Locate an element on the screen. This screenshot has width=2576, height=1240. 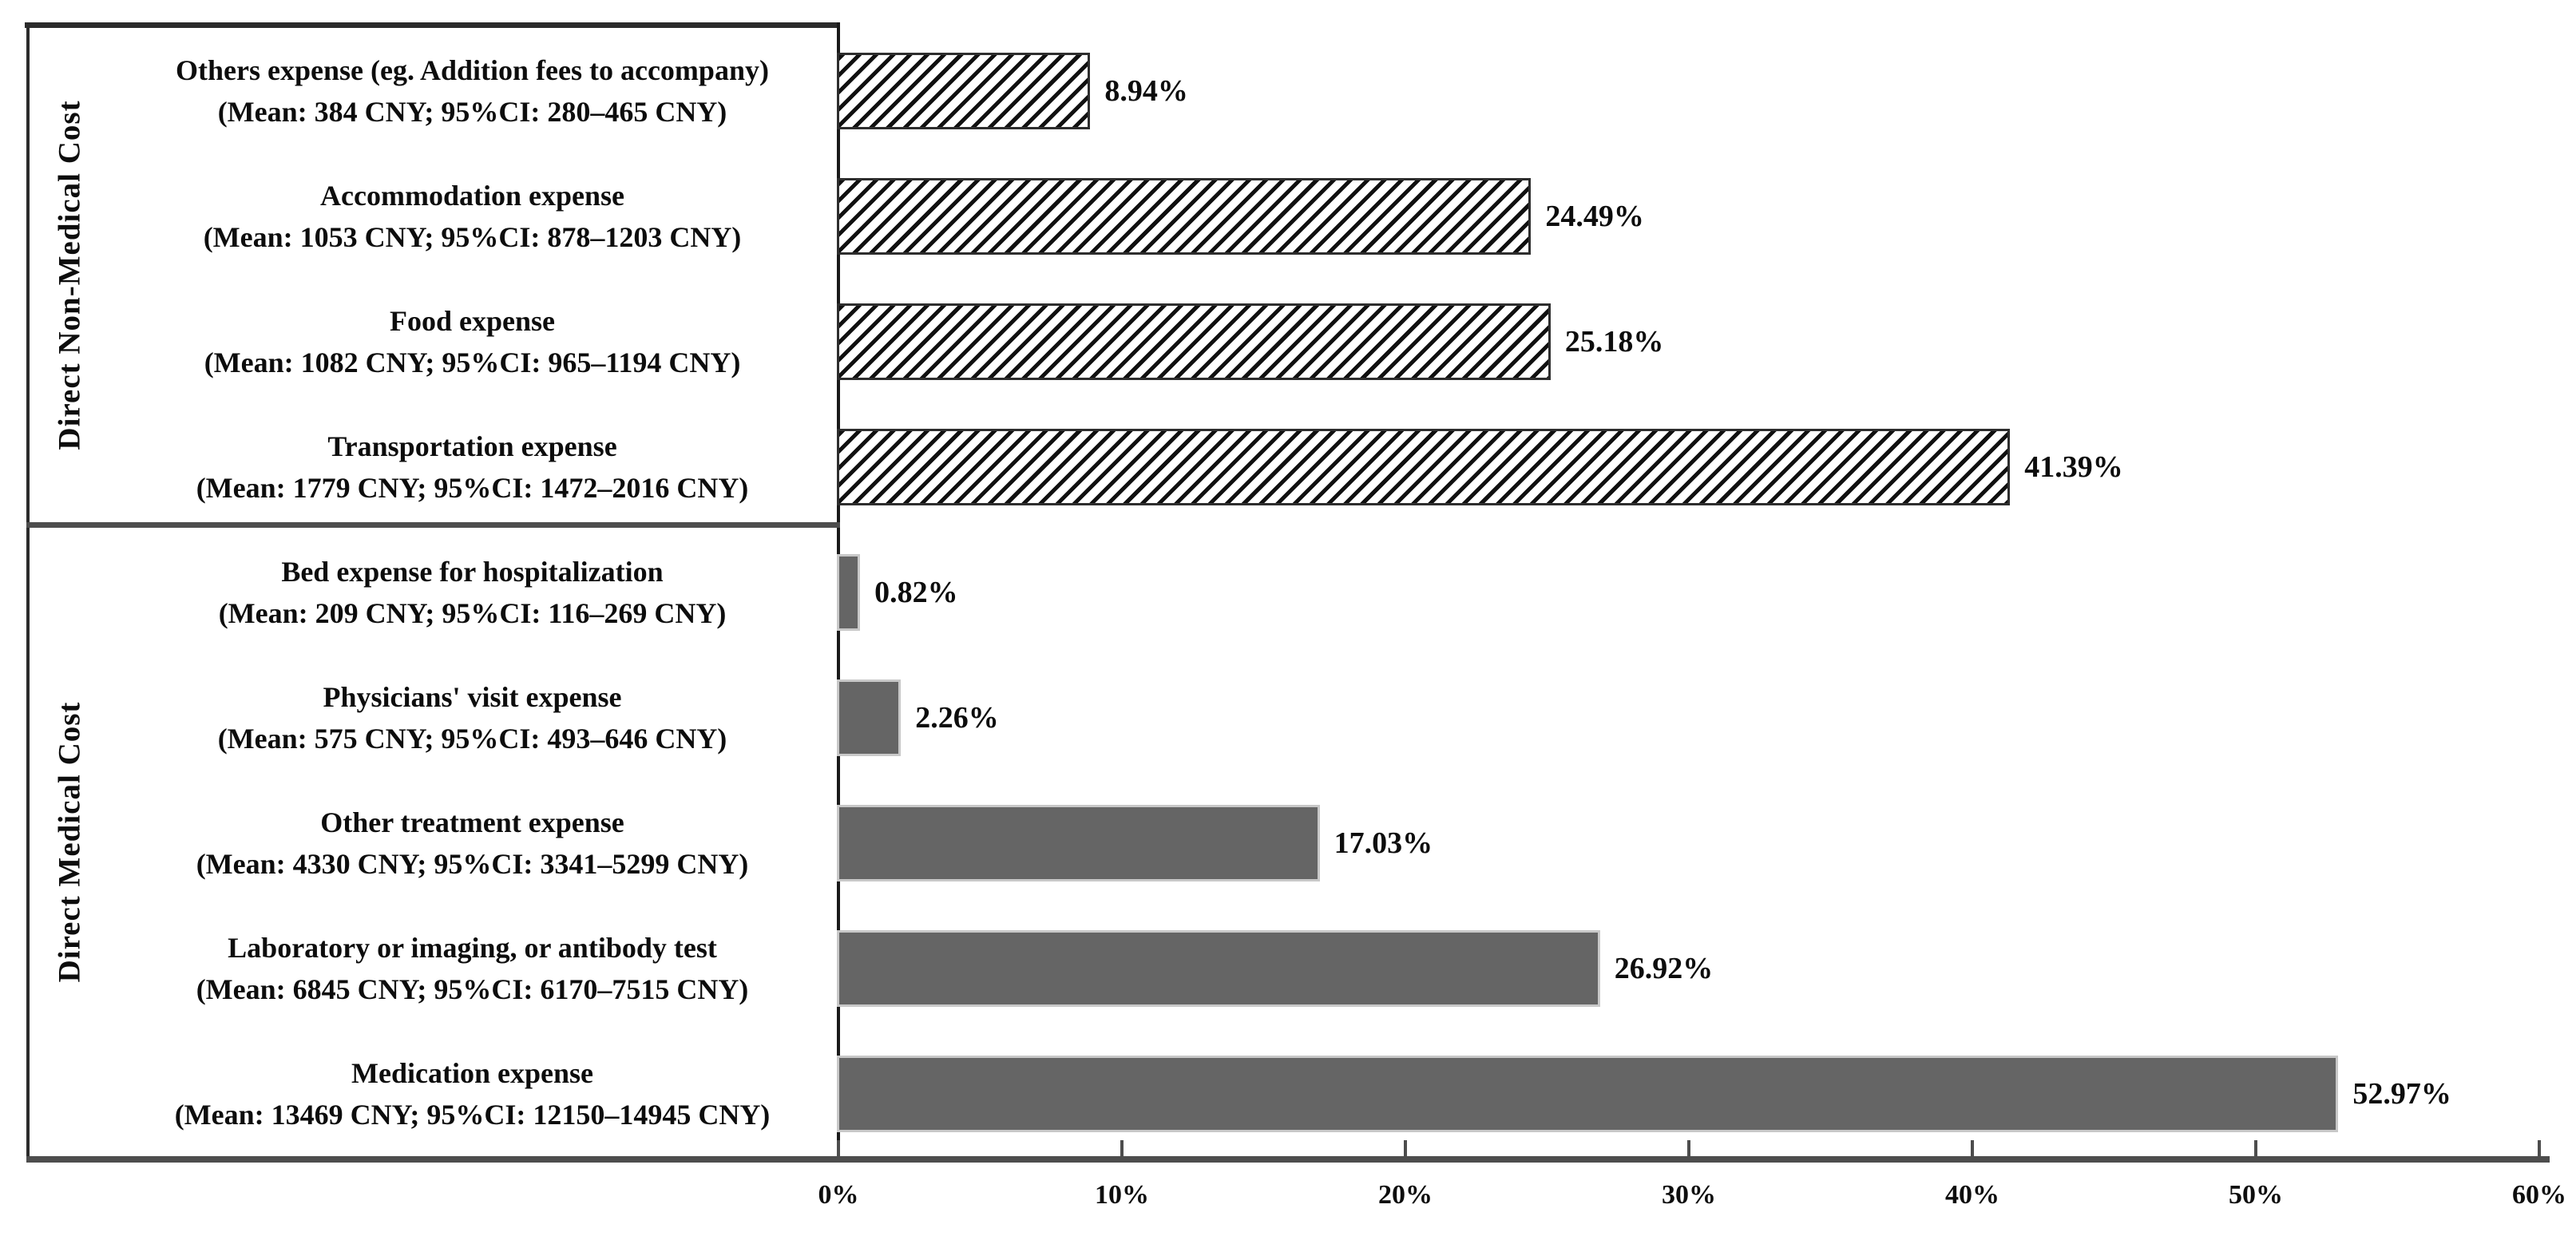
category-stats: (Mean: 575 CNY; 95%CI: 493–646 CNY) is located at coordinates (472, 738).